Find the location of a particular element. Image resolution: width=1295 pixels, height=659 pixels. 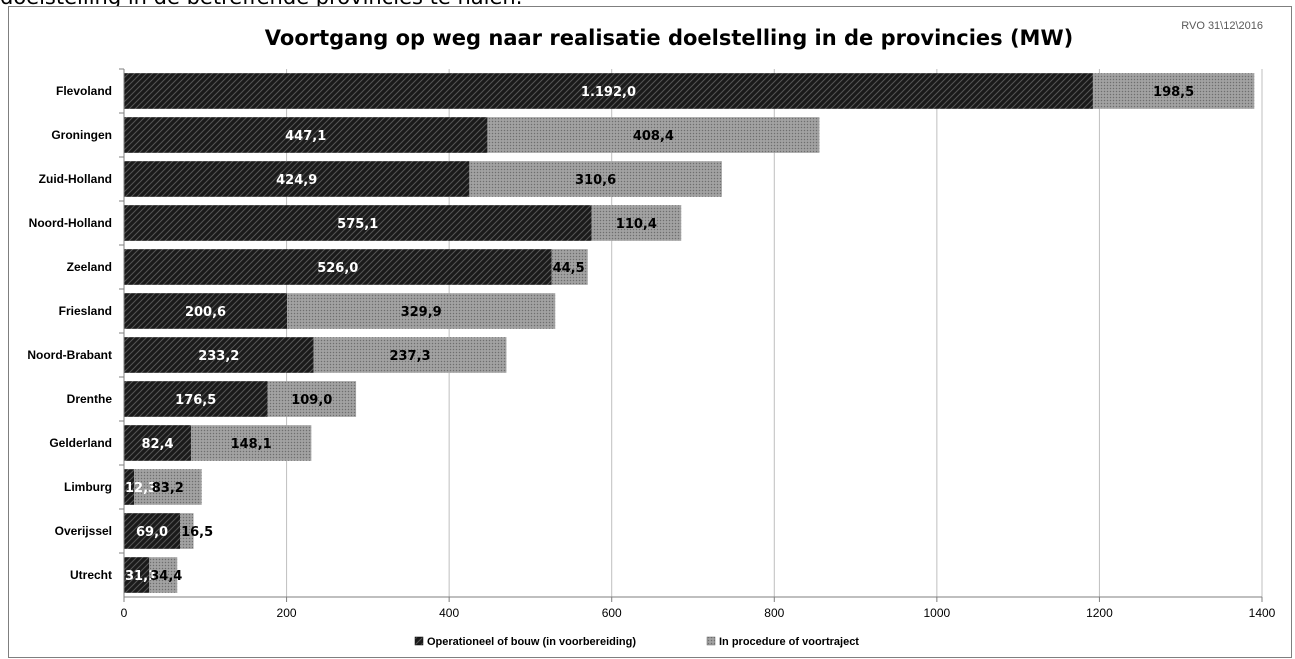

tick-label-x-800: 800 is located at coordinates (774, 613).